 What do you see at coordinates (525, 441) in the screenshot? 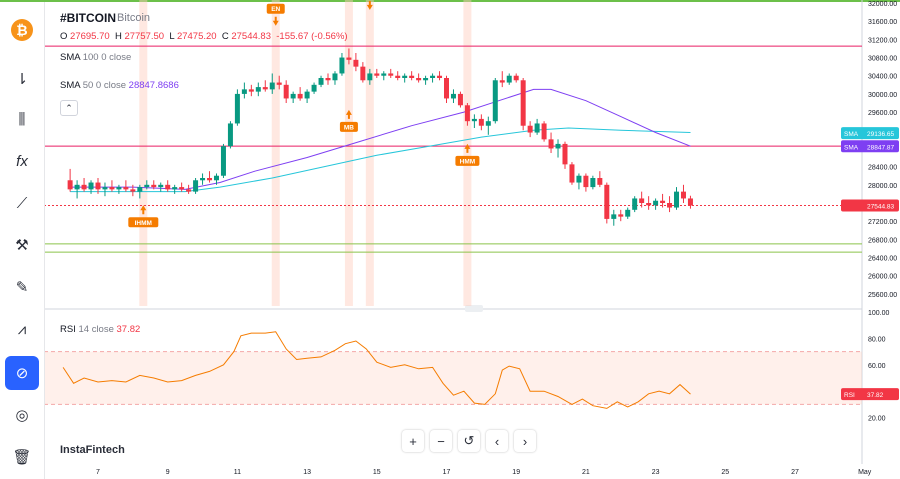
I see `scroll-right-button: ›` at bounding box center [525, 441].